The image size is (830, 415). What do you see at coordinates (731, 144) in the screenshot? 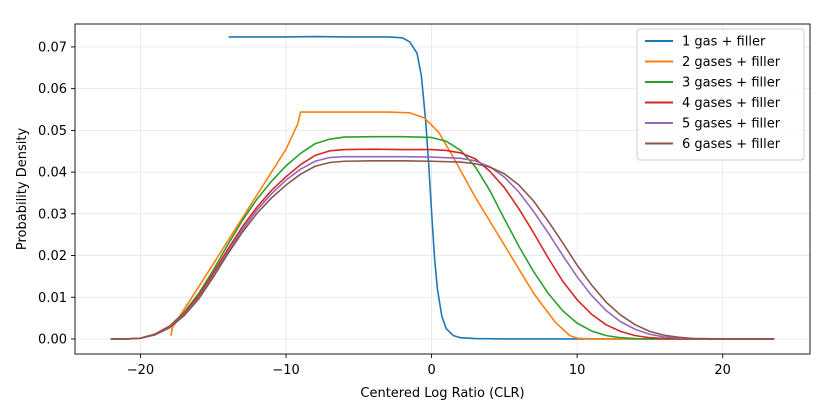
I see `legend-label: 6 gases + filler` at bounding box center [731, 144].